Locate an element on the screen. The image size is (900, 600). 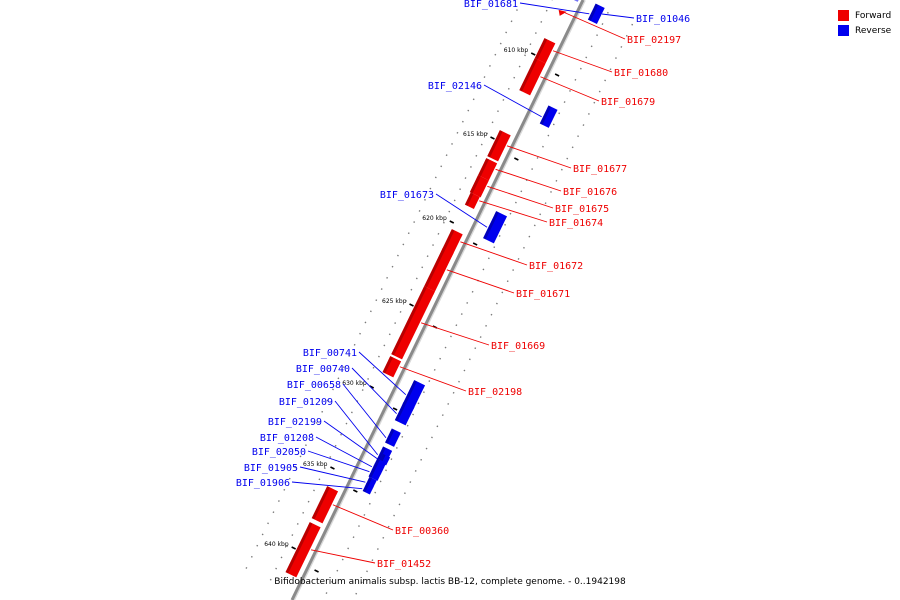
gene-bif_01675: BIF_01675 is located at coordinates (539, 195).